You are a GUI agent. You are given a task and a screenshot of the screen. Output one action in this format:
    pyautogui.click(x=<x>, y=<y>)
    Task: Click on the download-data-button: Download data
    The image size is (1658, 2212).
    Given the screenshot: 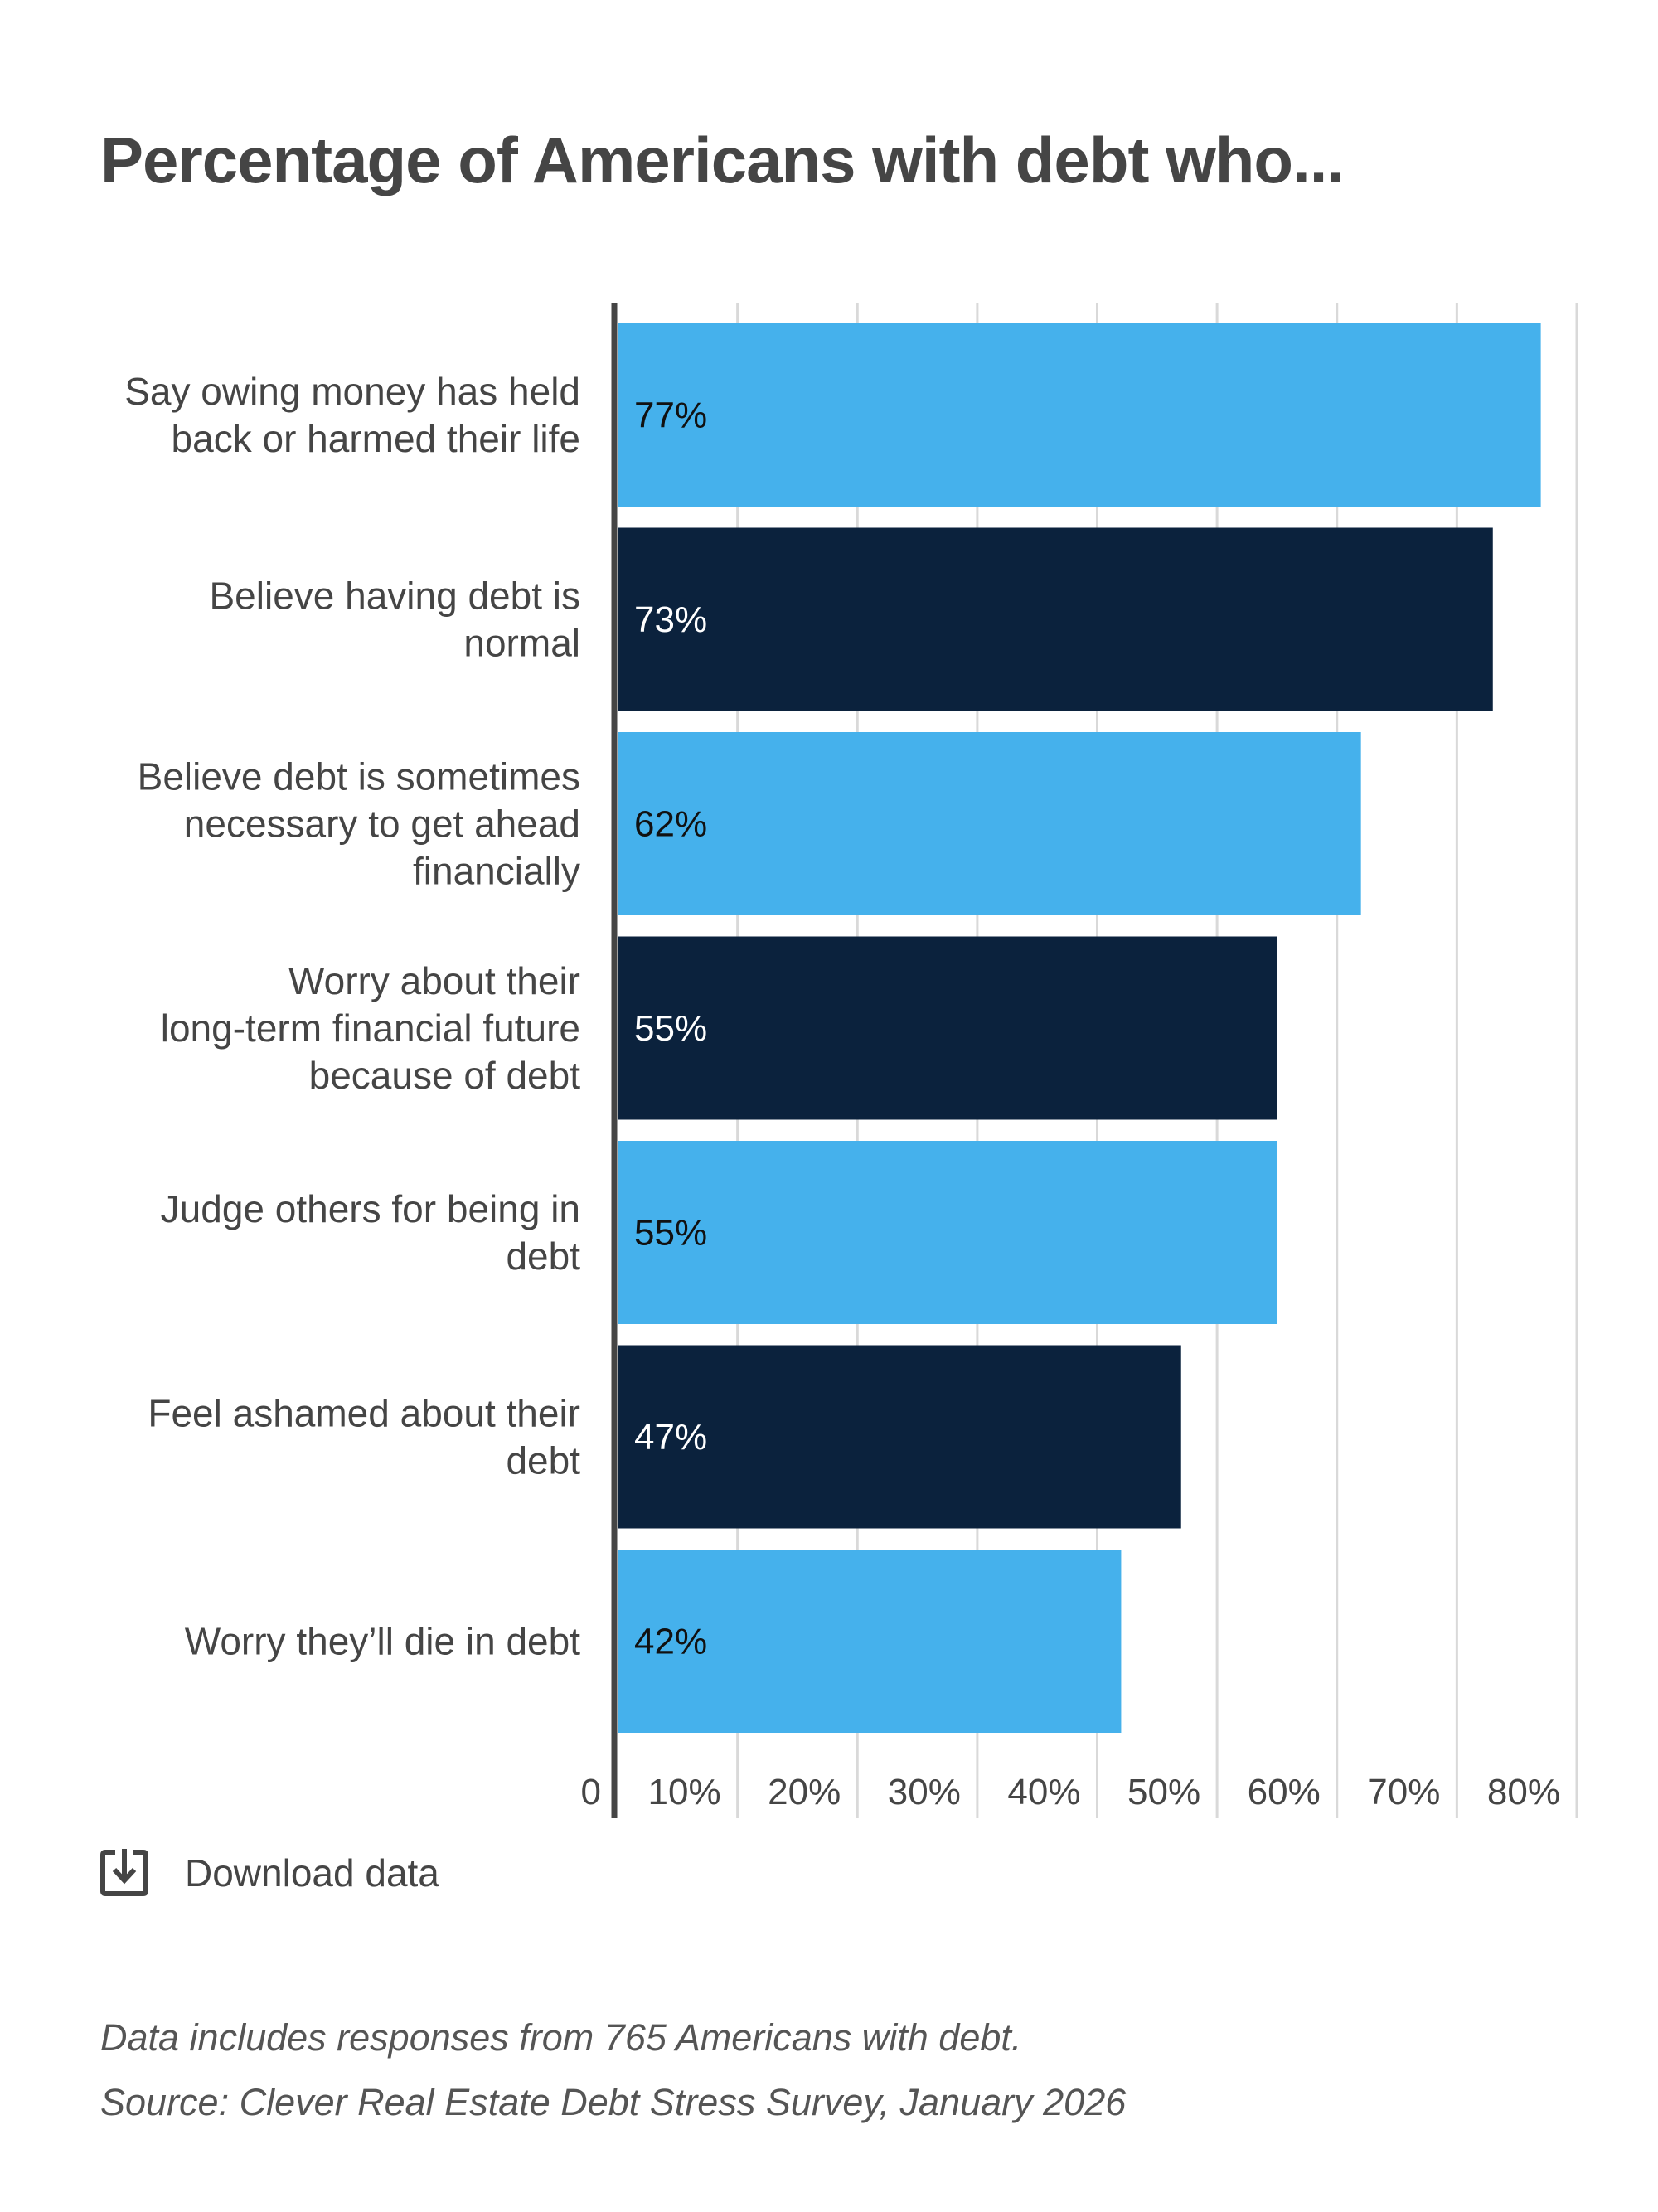 What is the action you would take?
    pyautogui.click(x=269, y=1873)
    